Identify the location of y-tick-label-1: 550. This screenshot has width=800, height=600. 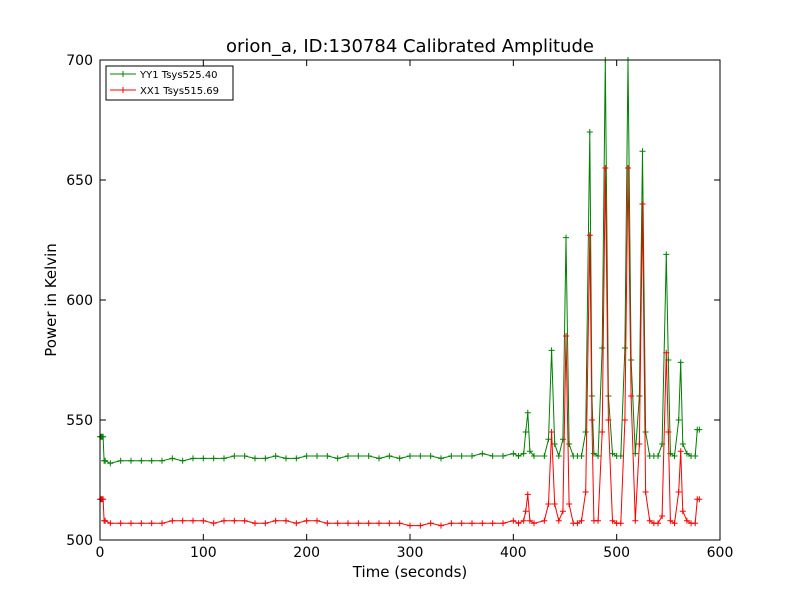
(79, 421).